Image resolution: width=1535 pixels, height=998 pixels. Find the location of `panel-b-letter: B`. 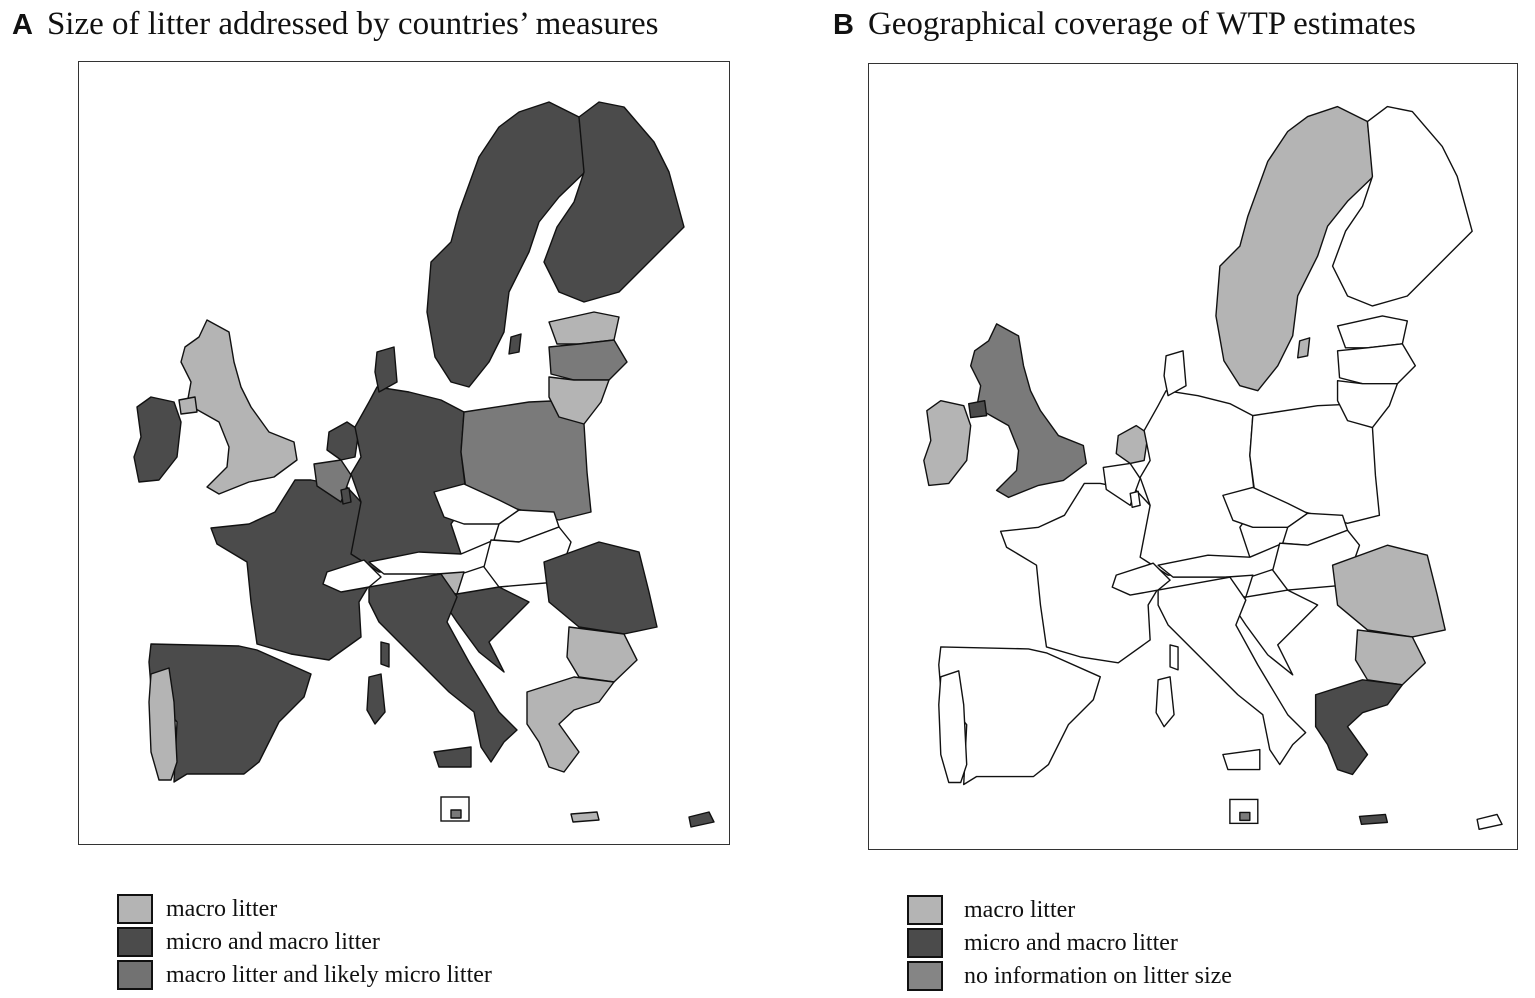

panel-b-letter: B is located at coordinates (843, 25).